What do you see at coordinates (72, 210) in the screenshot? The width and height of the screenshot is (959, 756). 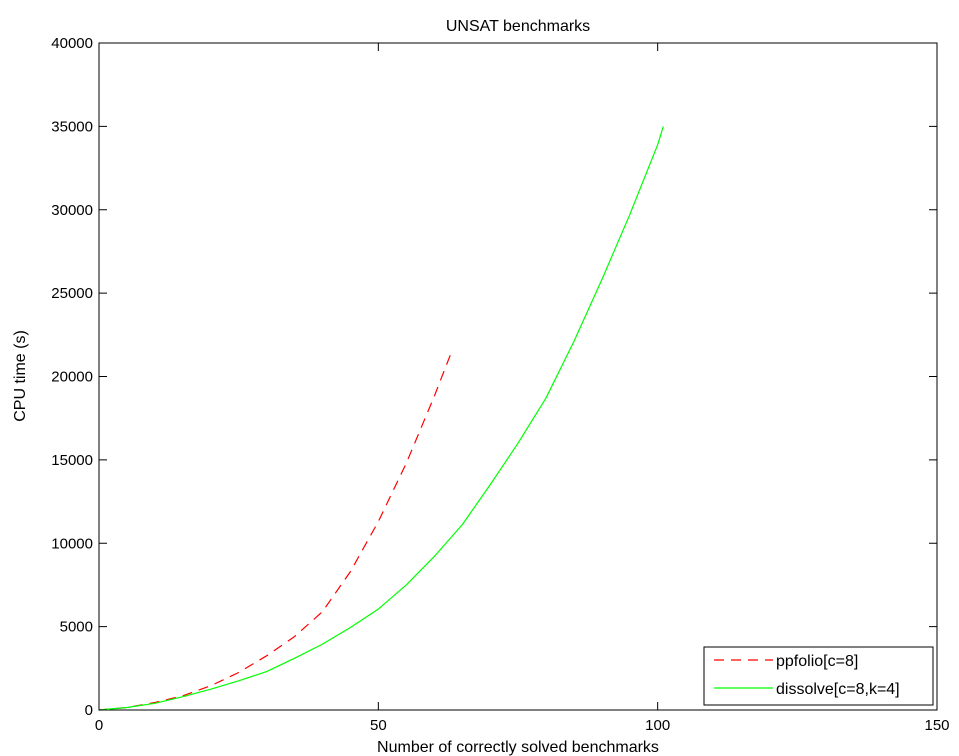 I see `y-tick-label: 30000` at bounding box center [72, 210].